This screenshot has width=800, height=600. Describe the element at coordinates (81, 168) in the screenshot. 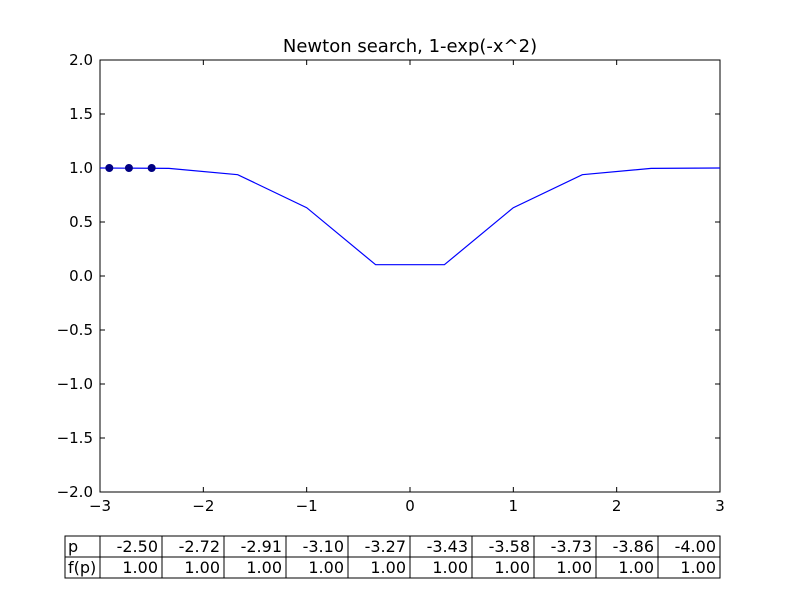

I see `y-tick-label: 1.0` at that location.